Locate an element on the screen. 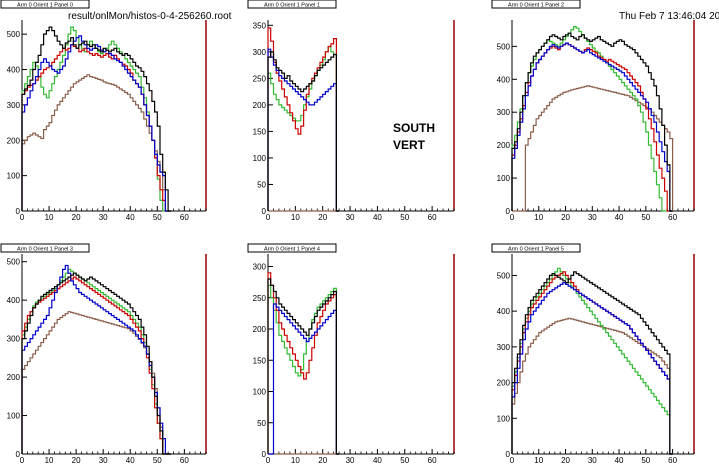 This screenshot has width=719, height=464. y-tick-label-5-3: 300 is located at coordinates (504, 347).